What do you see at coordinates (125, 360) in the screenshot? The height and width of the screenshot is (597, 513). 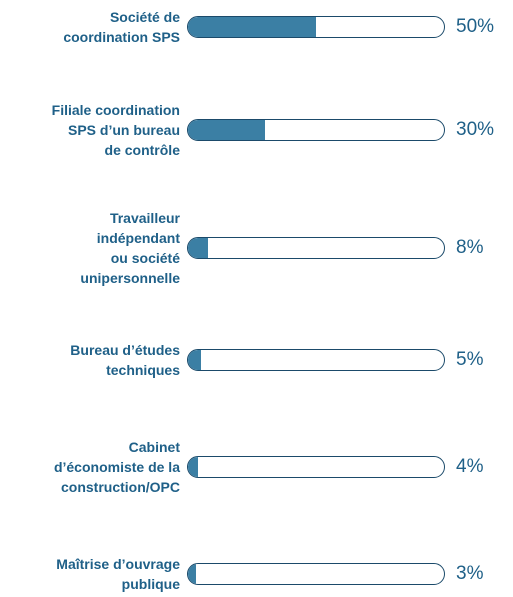 I see `category-label: Bureau d’études techniques` at bounding box center [125, 360].